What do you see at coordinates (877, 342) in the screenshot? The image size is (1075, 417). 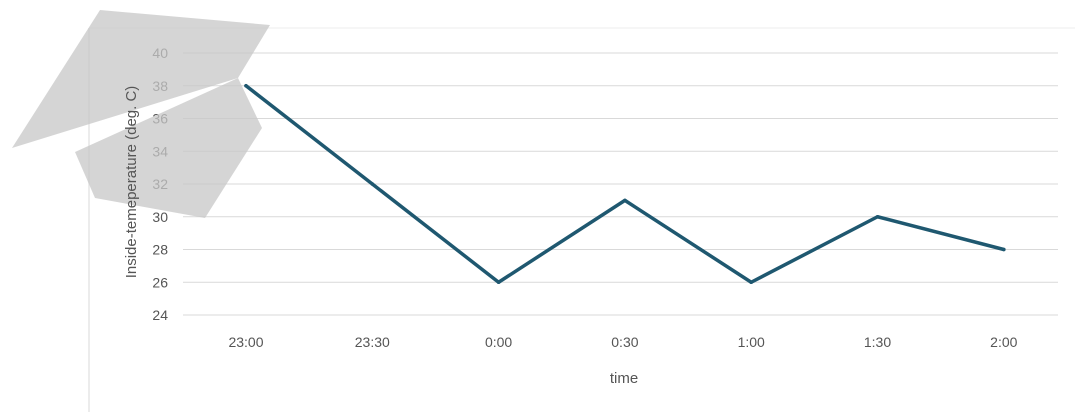 I see `x-tick-label: 1:30` at bounding box center [877, 342].